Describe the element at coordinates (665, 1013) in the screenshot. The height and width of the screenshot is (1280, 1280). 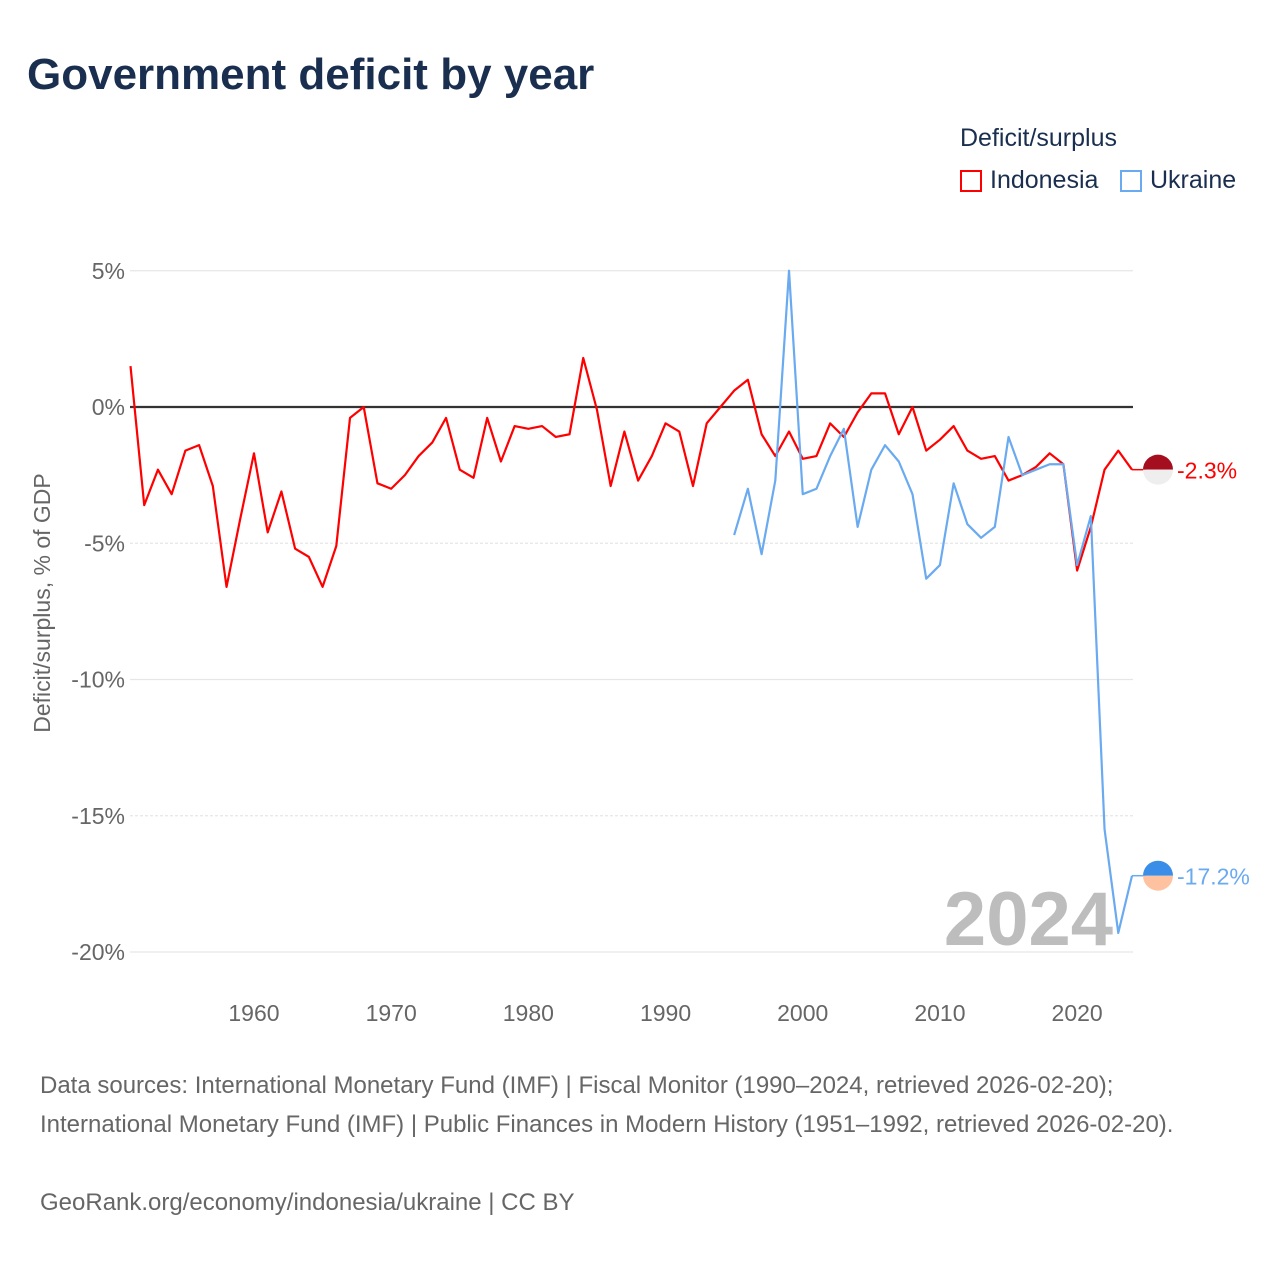
I see `x-tick-label: 1990` at that location.